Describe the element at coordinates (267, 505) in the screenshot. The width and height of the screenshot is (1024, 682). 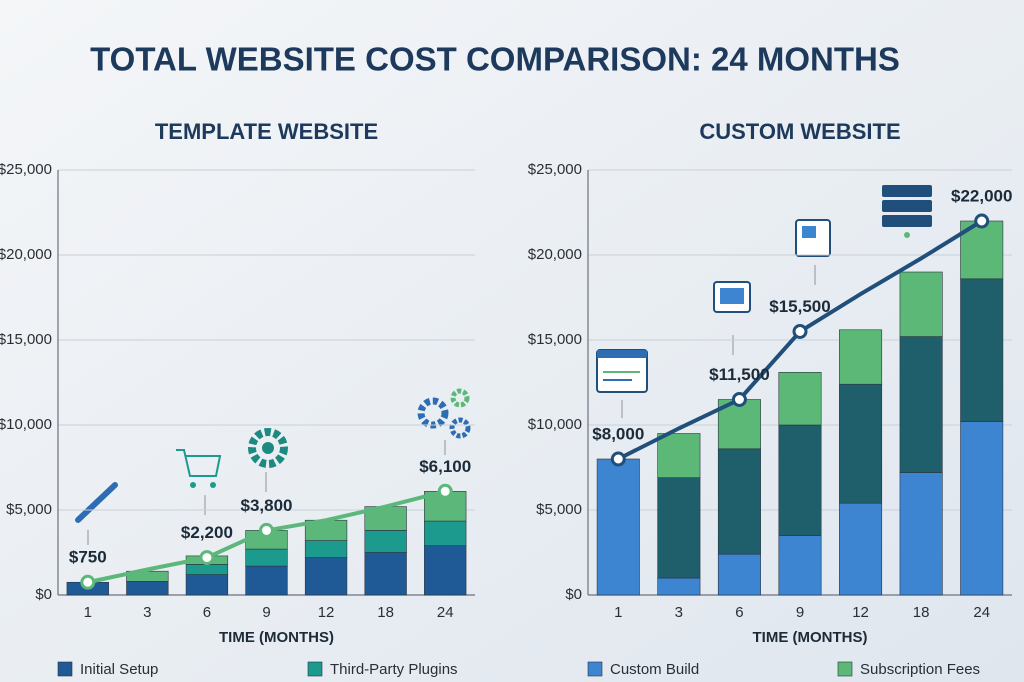
I see `value-label: $3,800` at that location.